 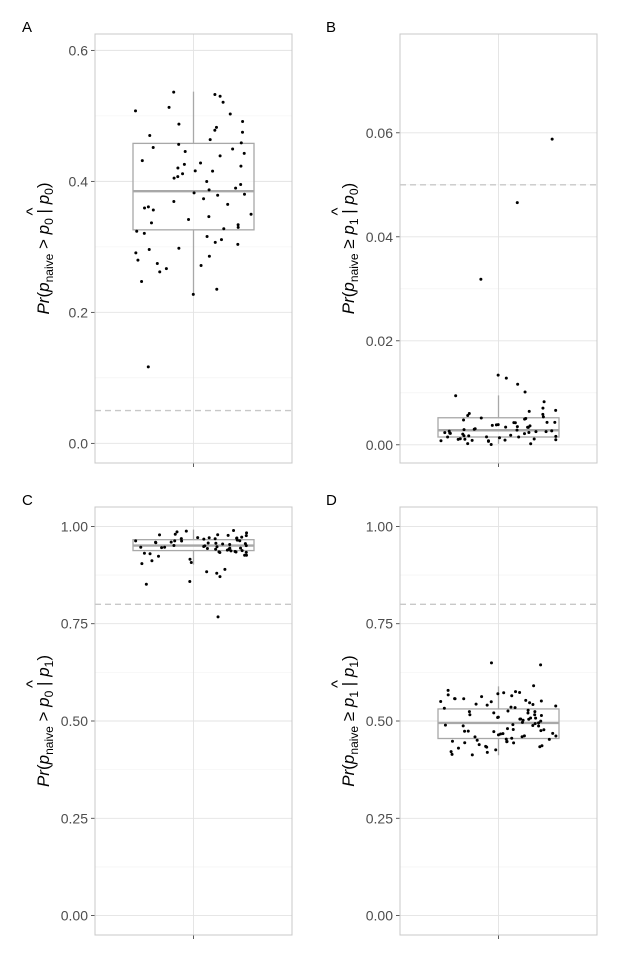 What do you see at coordinates (348, 673) in the screenshot?
I see `label-p3: p` at bounding box center [348, 673].